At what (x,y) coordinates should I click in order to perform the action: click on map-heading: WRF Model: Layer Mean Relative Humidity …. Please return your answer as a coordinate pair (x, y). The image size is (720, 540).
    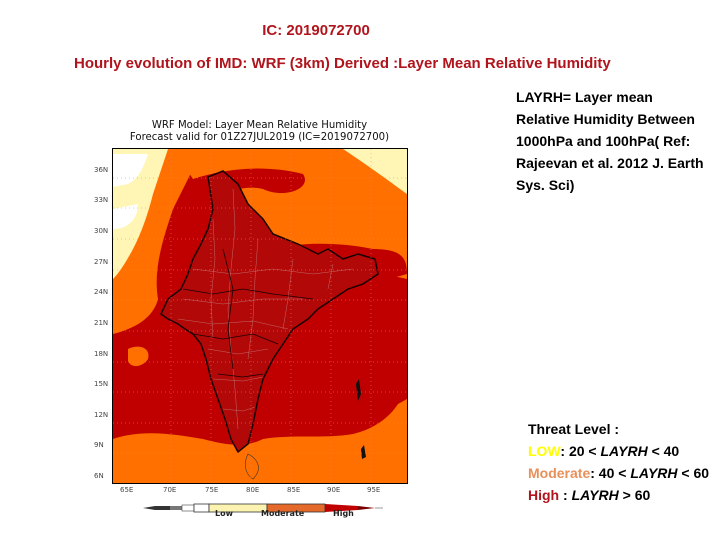
    Looking at the image, I should click on (259, 131).